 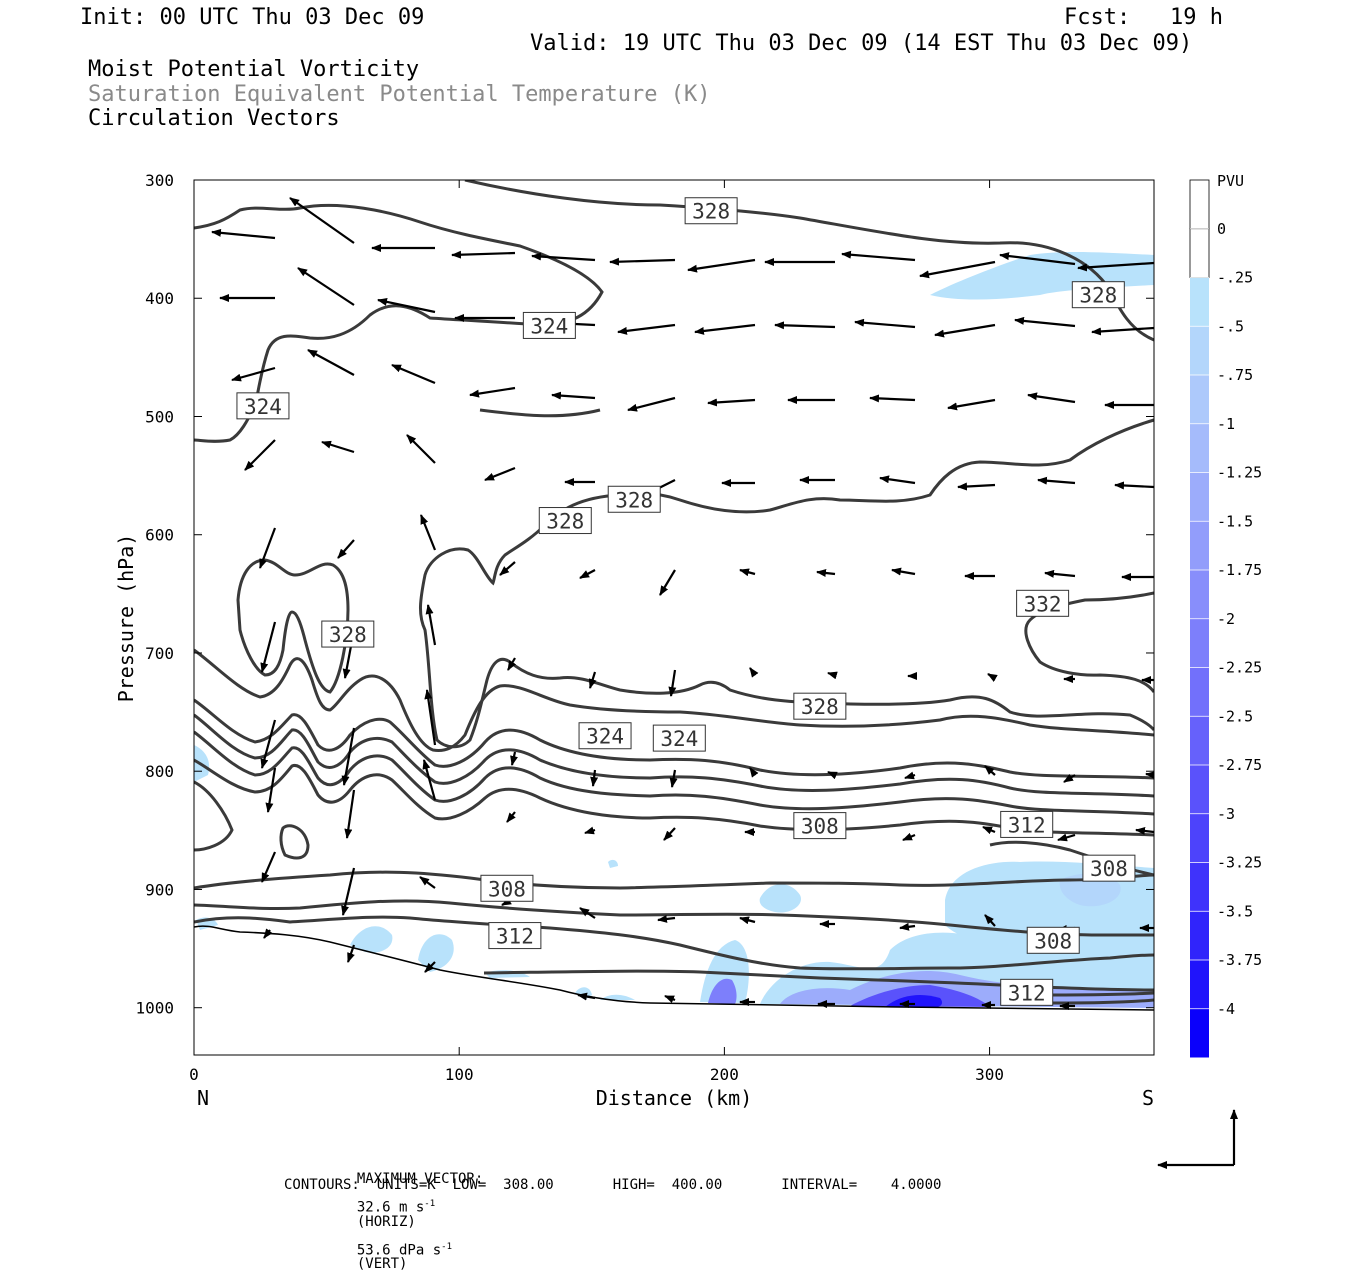 What do you see at coordinates (674, 1098) in the screenshot?
I see `x-axis-label: Distance (km)` at bounding box center [674, 1098].